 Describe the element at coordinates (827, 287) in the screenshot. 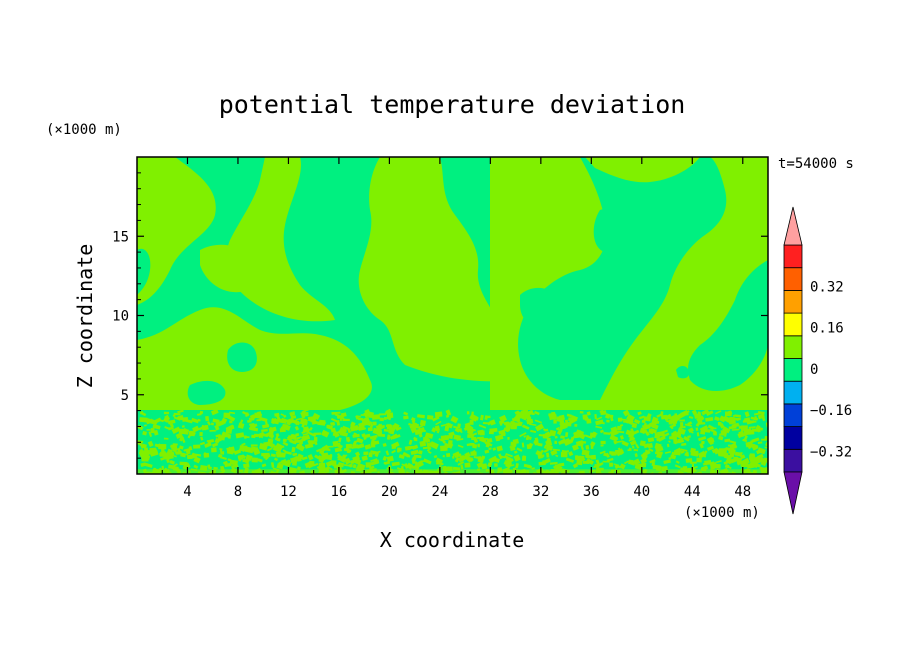

I see `colorbar-label: 0.32` at that location.